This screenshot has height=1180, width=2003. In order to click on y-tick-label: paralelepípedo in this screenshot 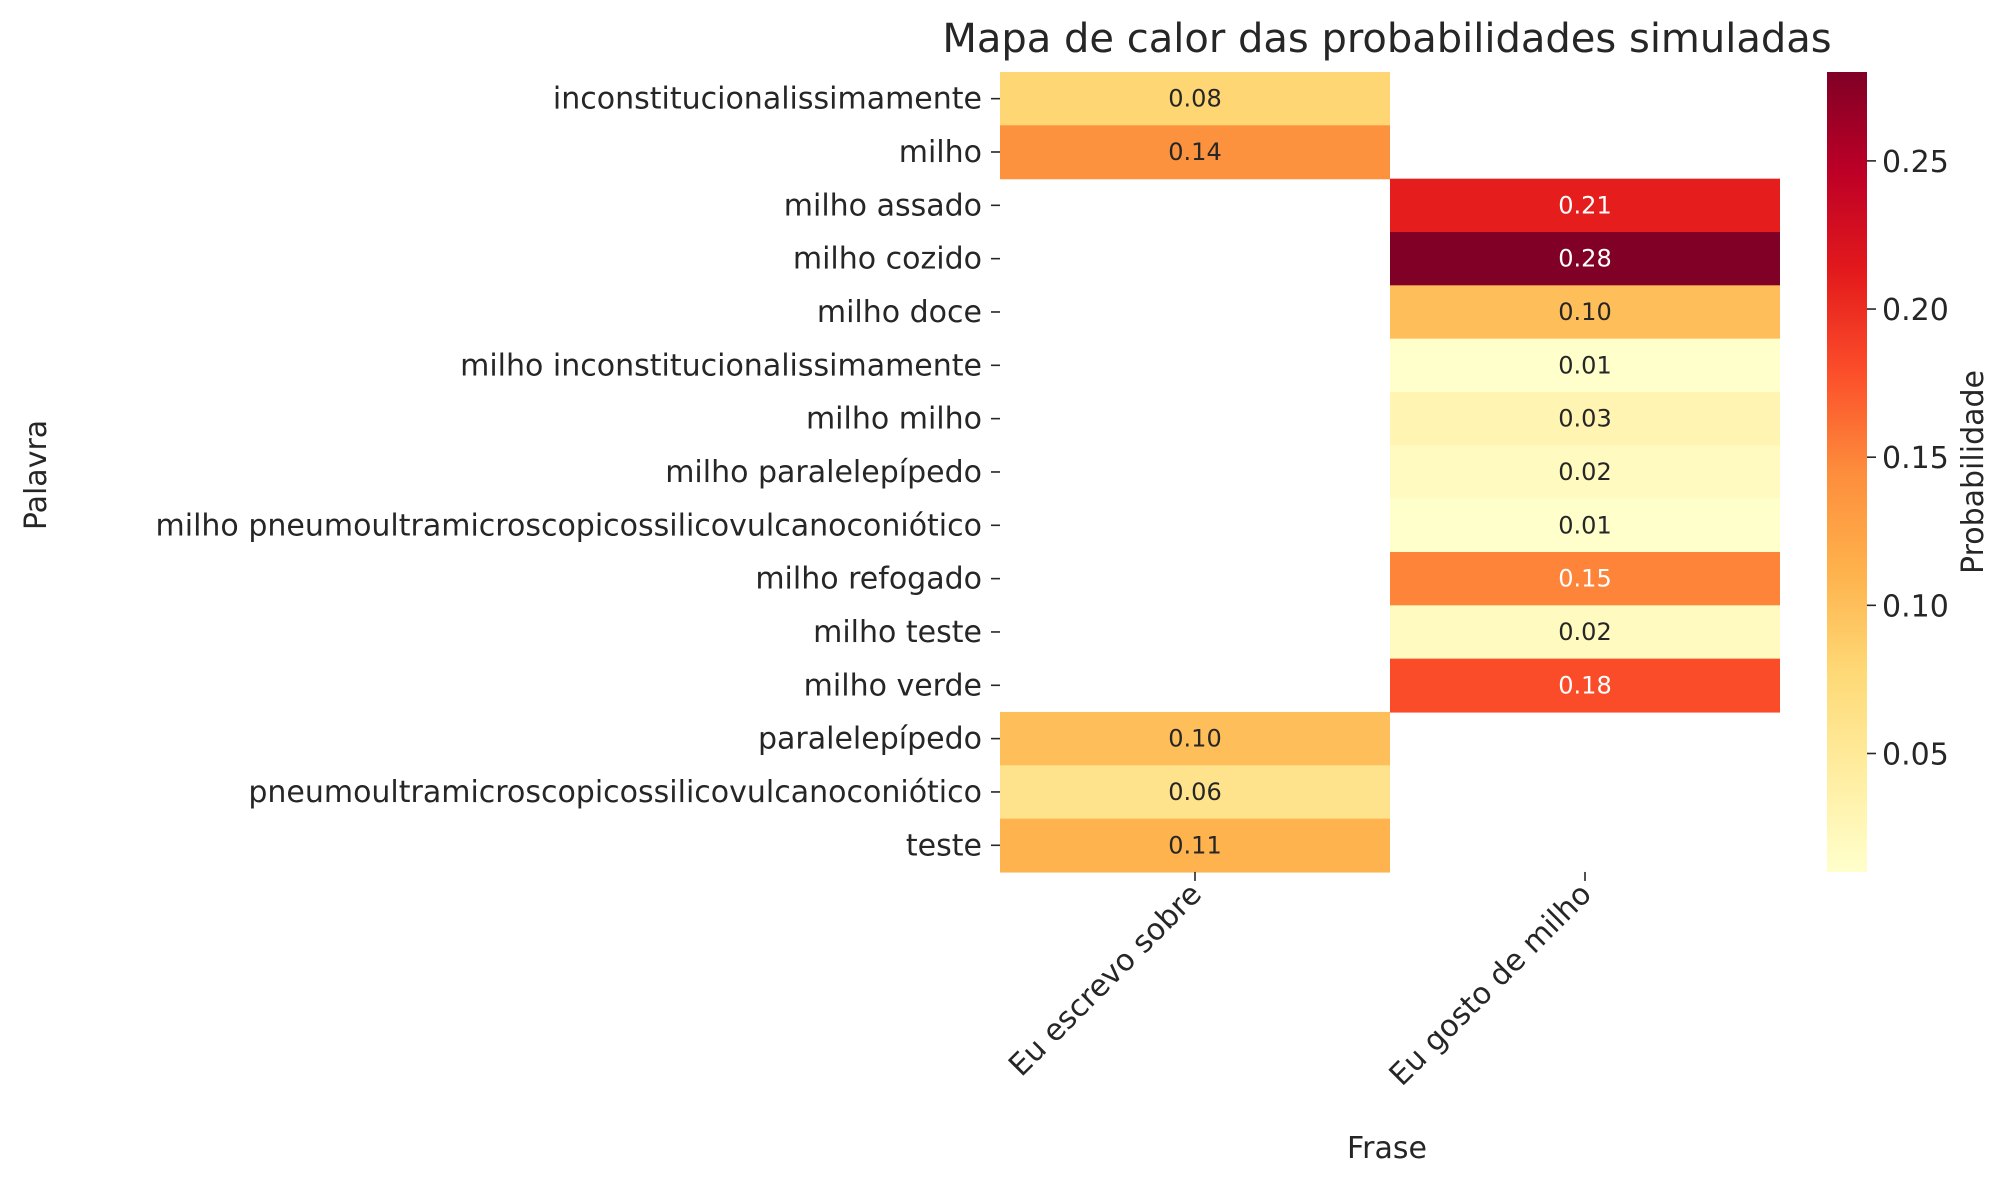, I will do `click(870, 739)`.